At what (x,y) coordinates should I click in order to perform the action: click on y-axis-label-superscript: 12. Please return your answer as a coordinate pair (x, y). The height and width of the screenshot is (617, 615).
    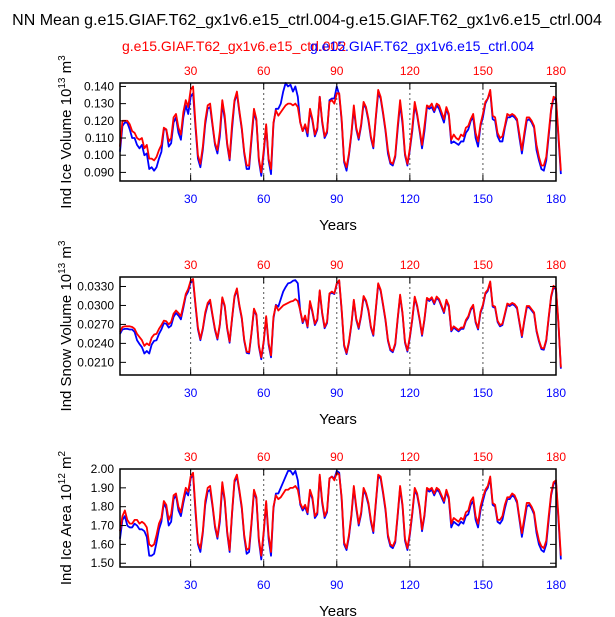
    Looking at the image, I should click on (62, 479).